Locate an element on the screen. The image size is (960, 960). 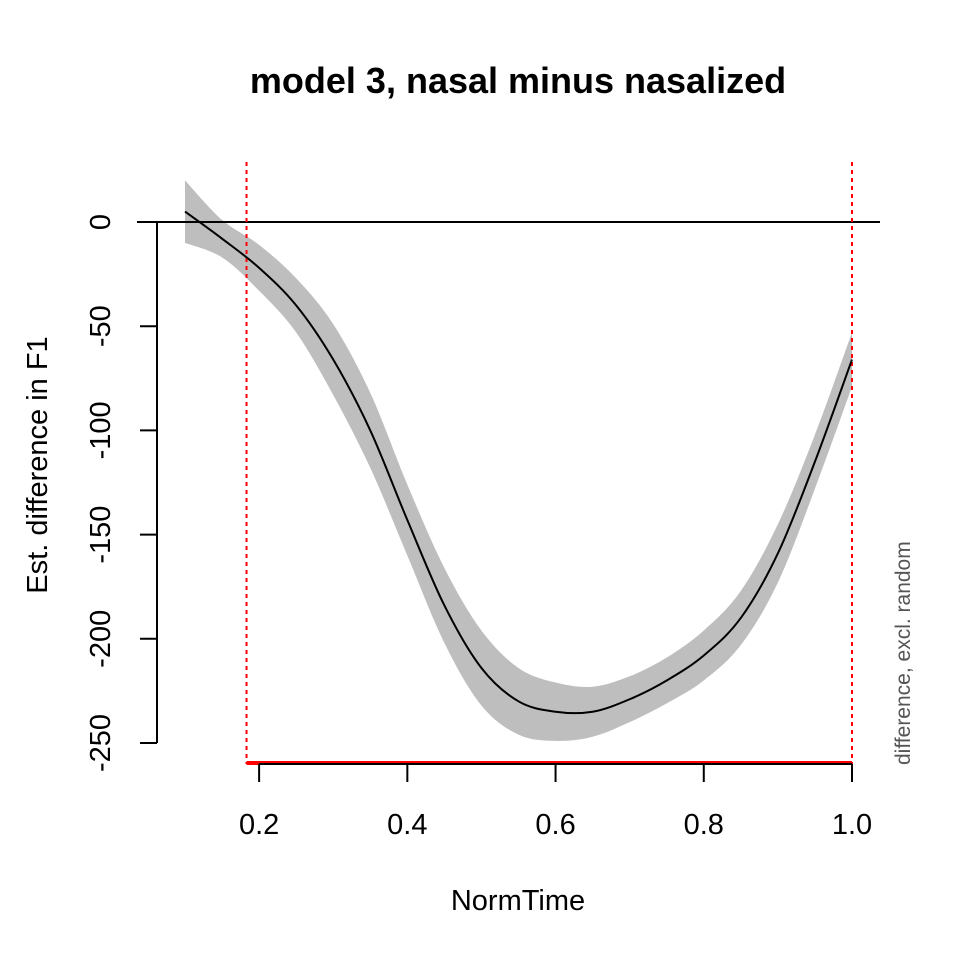
x-tick-label: 0.4 is located at coordinates (407, 825).